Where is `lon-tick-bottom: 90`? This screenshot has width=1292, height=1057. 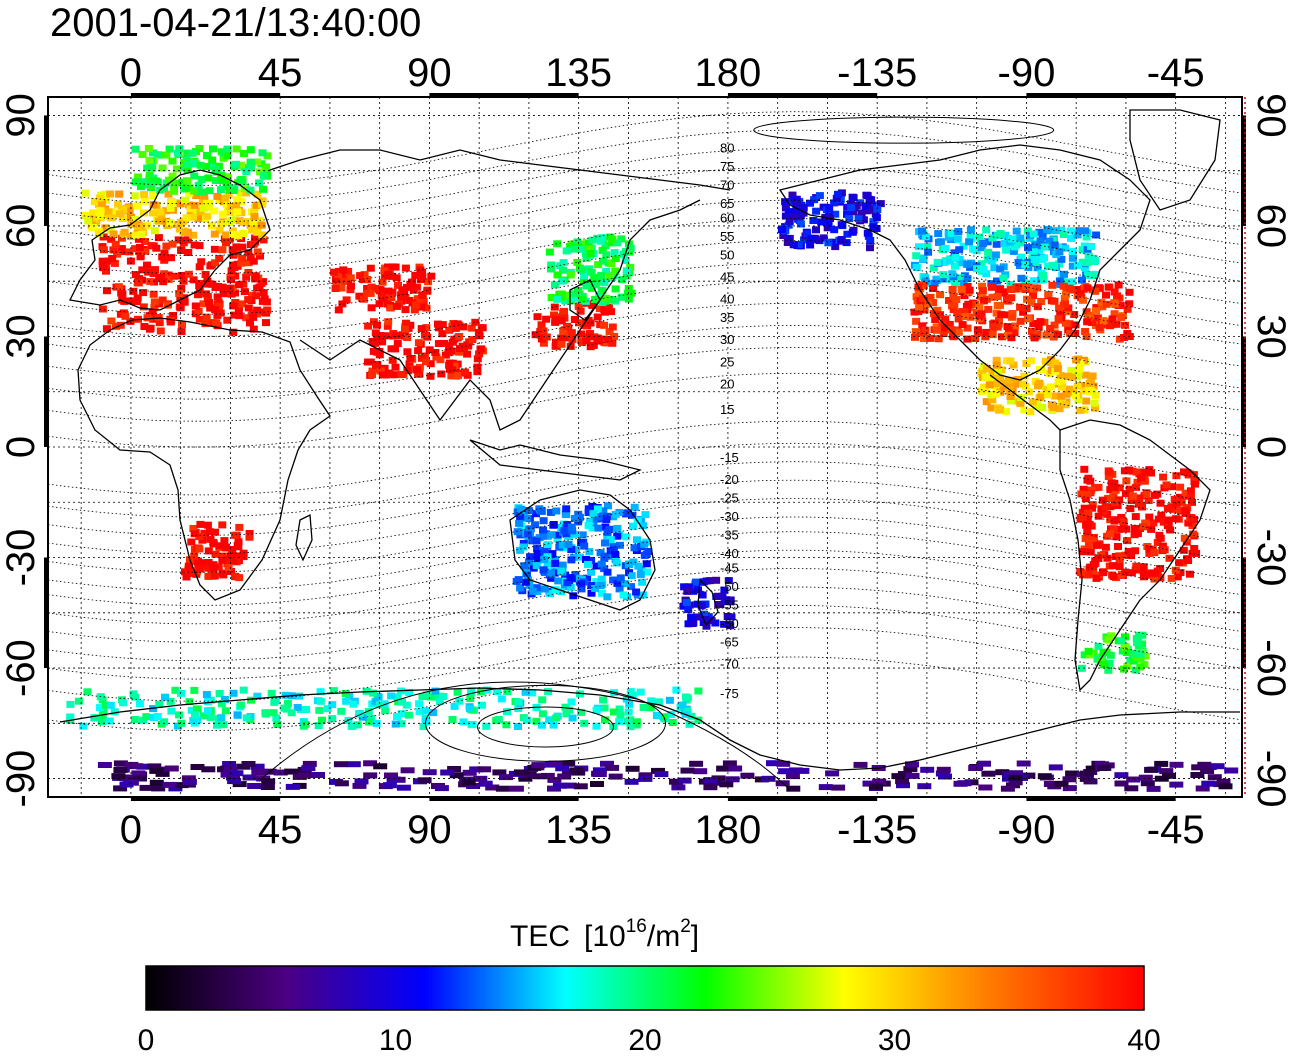
lon-tick-bottom: 90 is located at coordinates (429, 830).